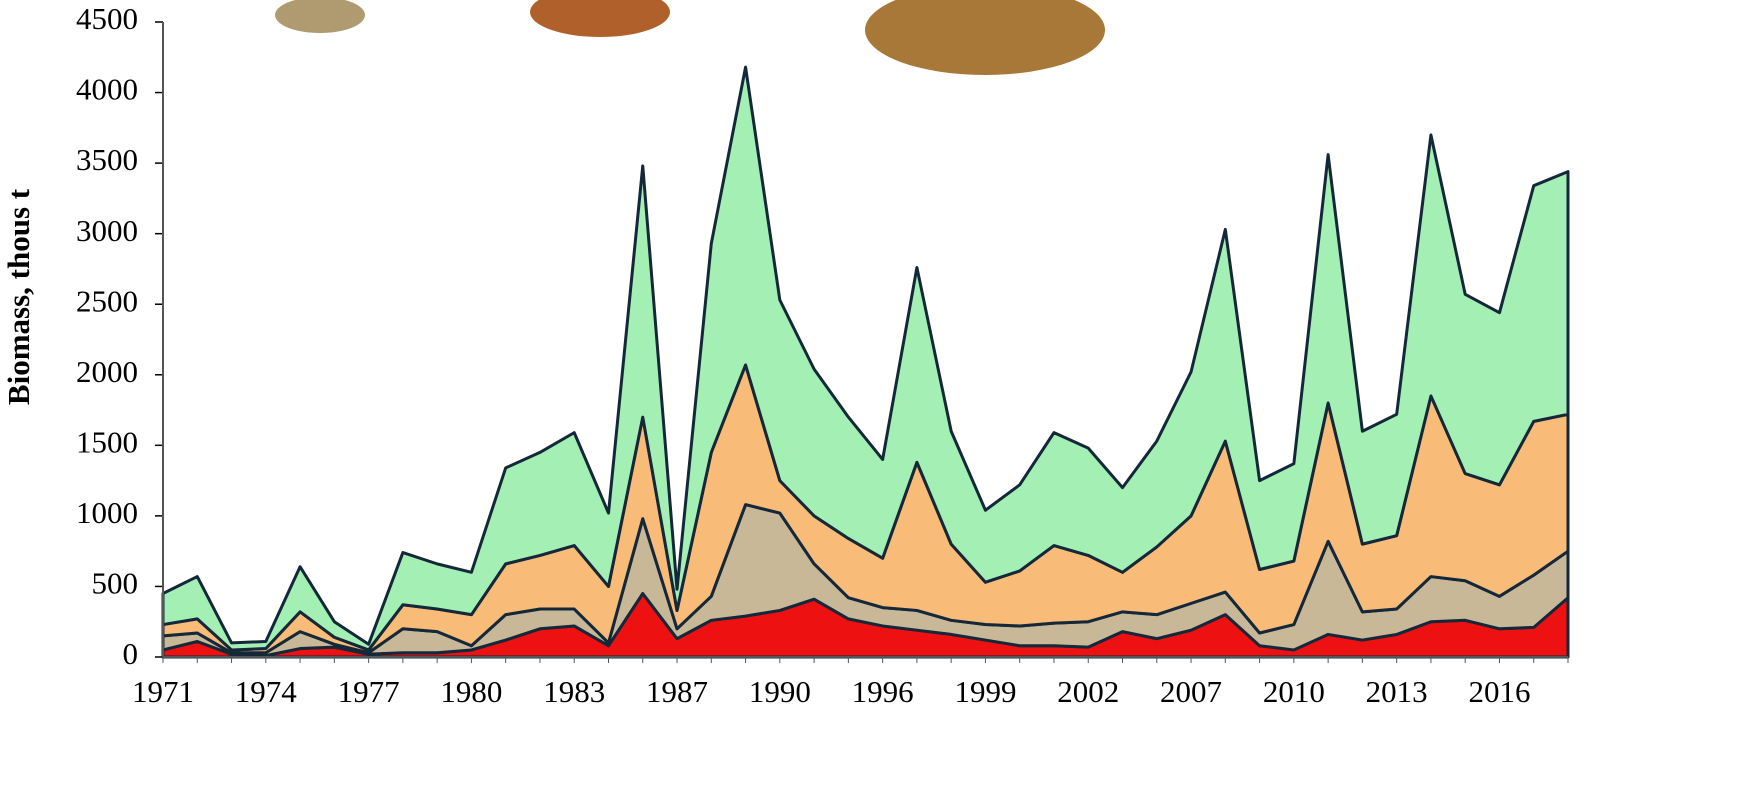  Describe the element at coordinates (266, 691) in the screenshot. I see `x-tick-label: 1974` at that location.